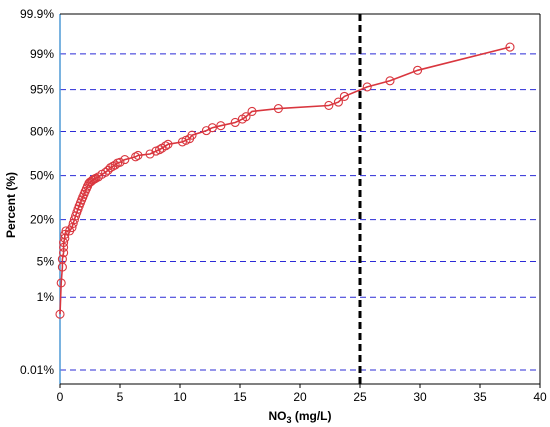 This screenshot has height=427, width=550. Describe the element at coordinates (42, 176) in the screenshot. I see `y-tick-label-4: 50%` at that location.